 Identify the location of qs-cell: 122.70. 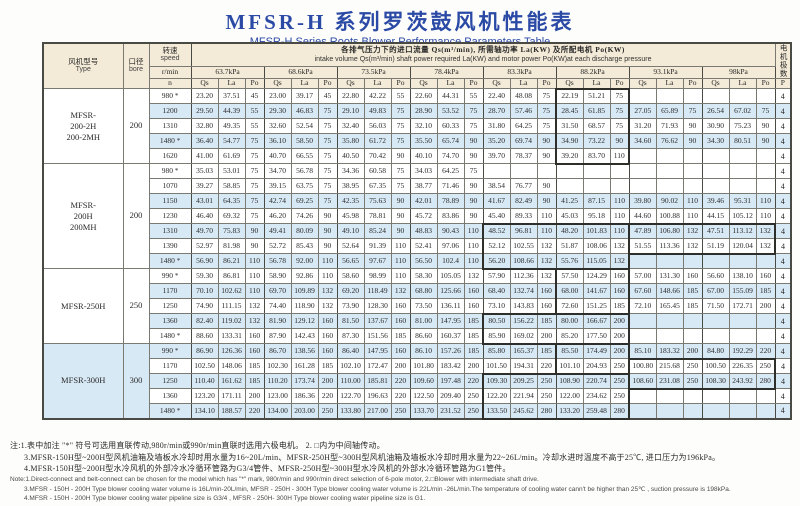
(350, 396).